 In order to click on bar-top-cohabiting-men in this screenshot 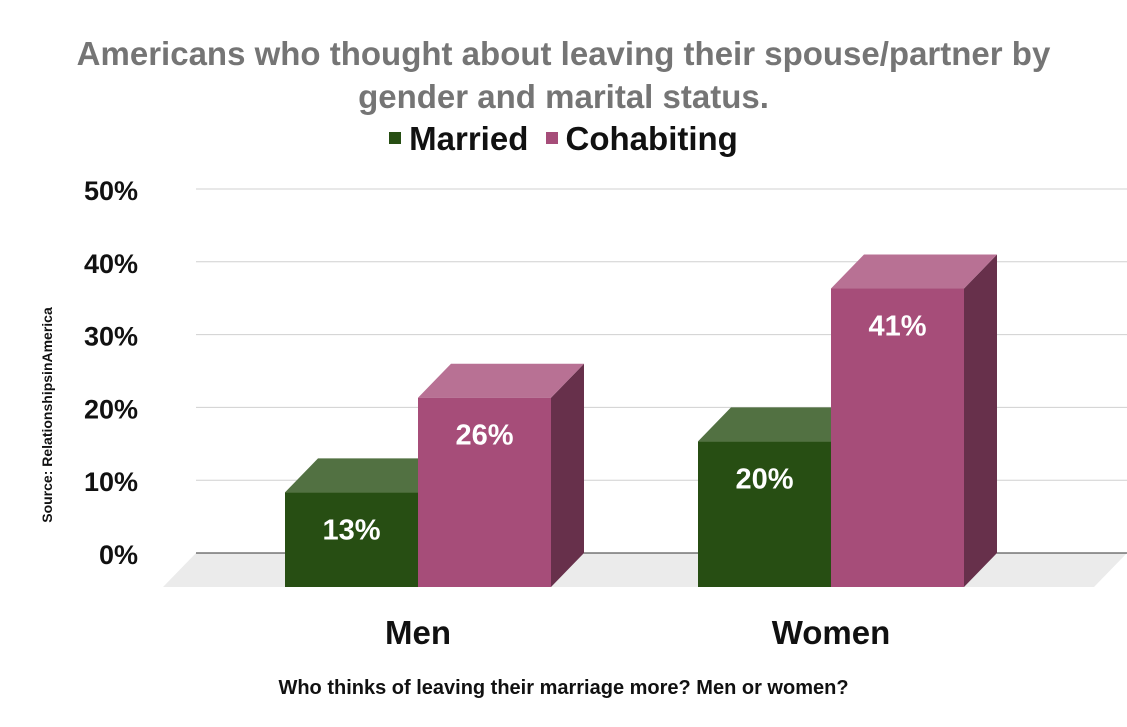, I will do `click(501, 380)`.